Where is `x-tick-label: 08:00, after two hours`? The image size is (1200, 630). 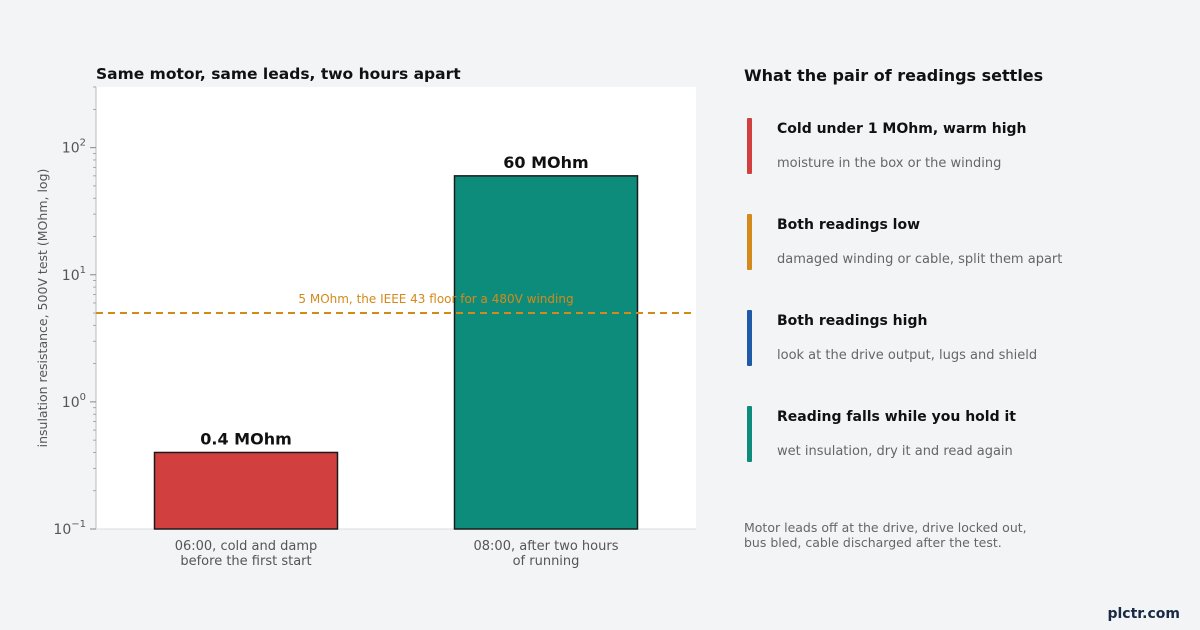
x-tick-label: 08:00, after two hours is located at coordinates (546, 546).